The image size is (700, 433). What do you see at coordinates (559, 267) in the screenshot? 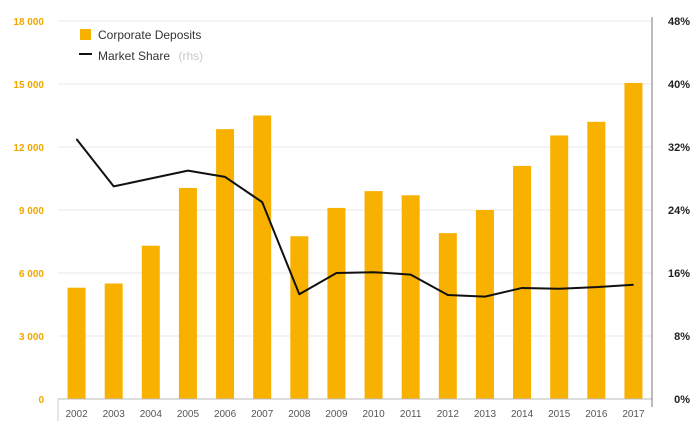
I see `bar-2015` at bounding box center [559, 267].